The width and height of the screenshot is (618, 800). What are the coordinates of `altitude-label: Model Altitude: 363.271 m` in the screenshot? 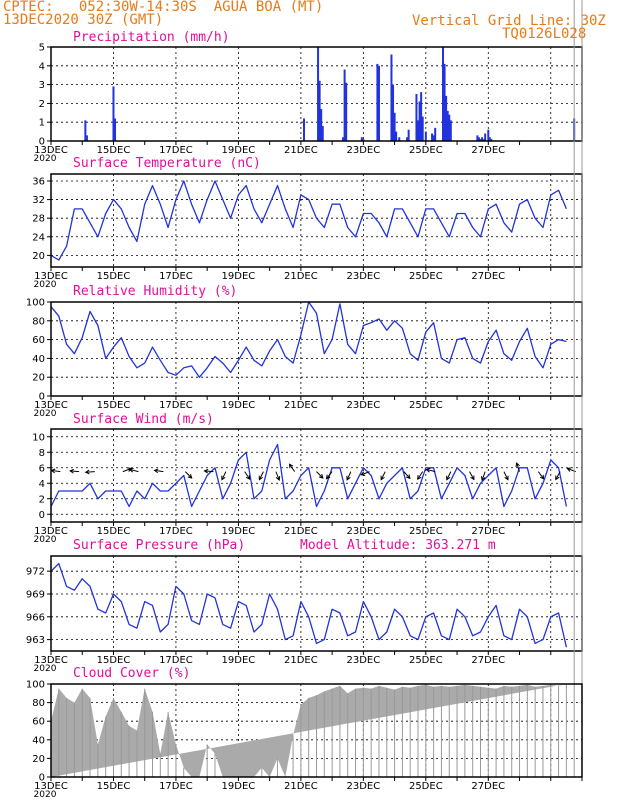 It's located at (398, 545).